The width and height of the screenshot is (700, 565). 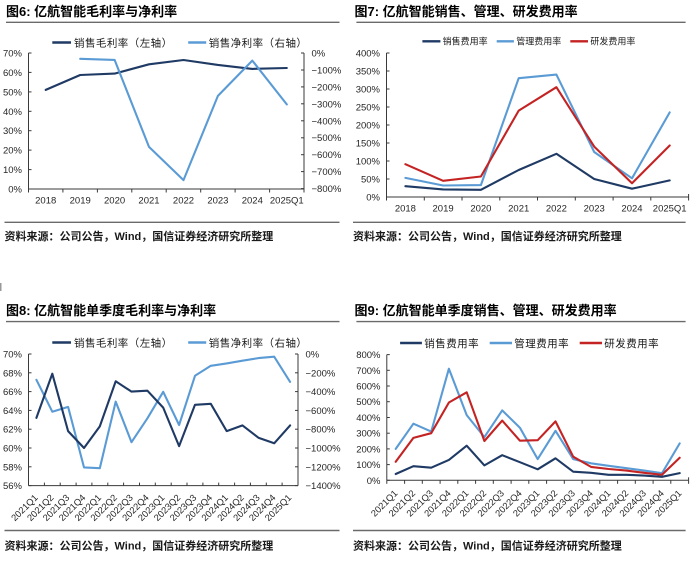 What do you see at coordinates (13, 373) in the screenshot?
I see `svg-text: 68%` at bounding box center [13, 373].